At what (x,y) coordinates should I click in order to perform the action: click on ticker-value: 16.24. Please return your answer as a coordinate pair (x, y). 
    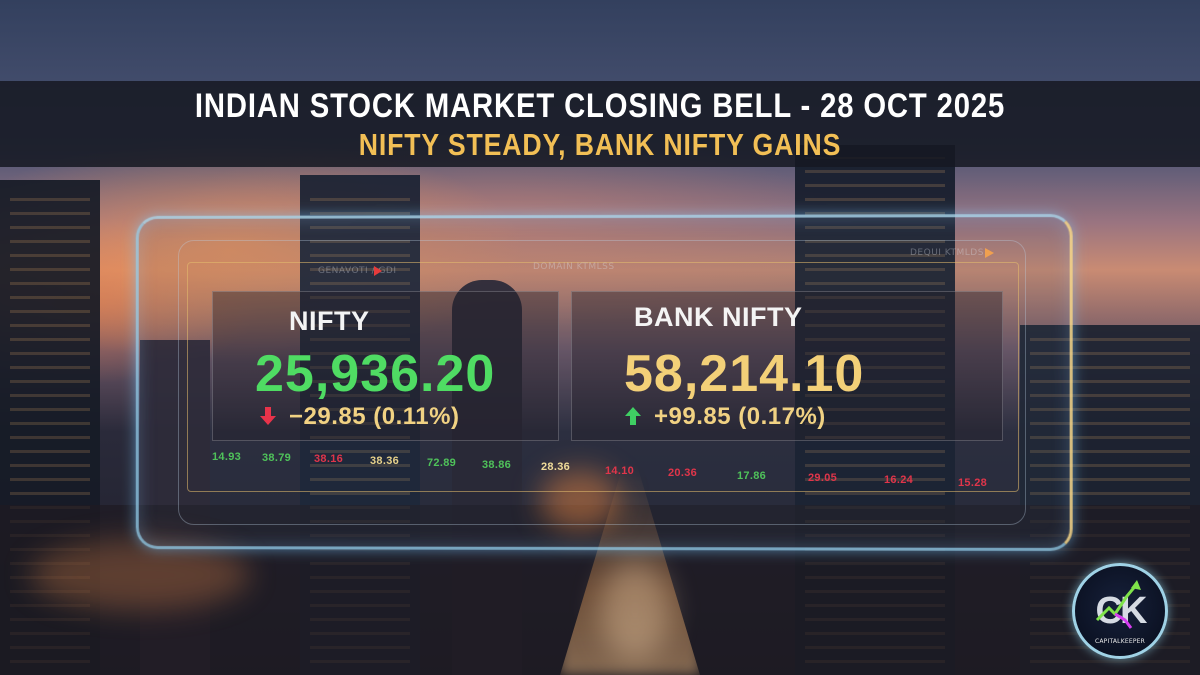
    Looking at the image, I should click on (899, 480).